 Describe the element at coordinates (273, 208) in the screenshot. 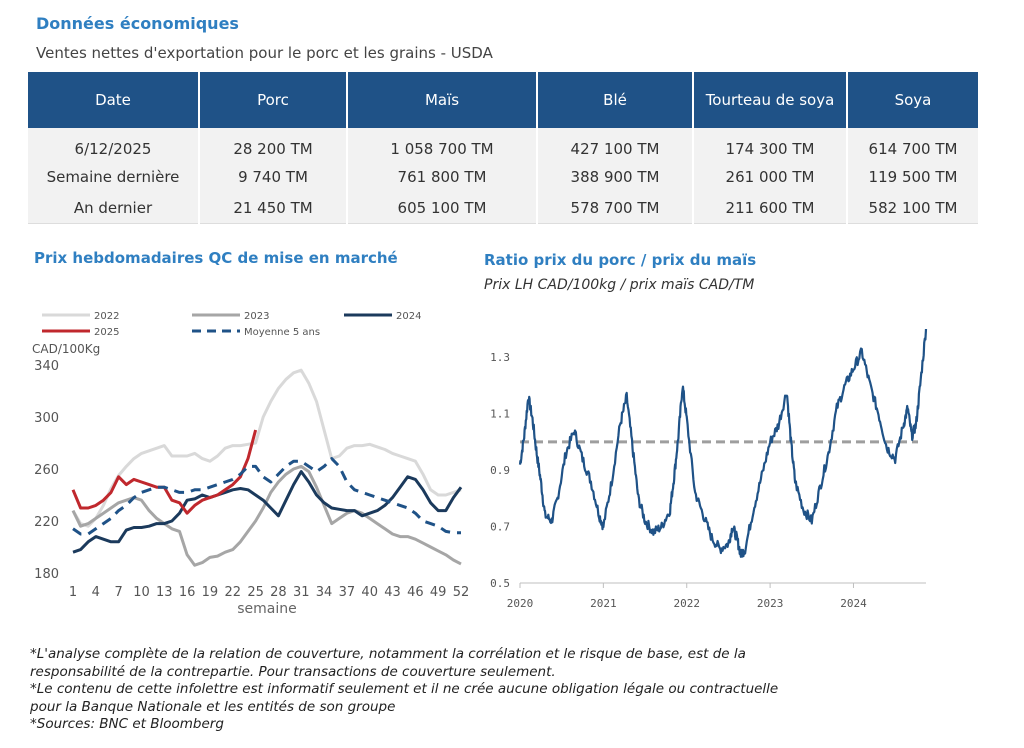

I see `table-cell: 21 450 TM` at that location.